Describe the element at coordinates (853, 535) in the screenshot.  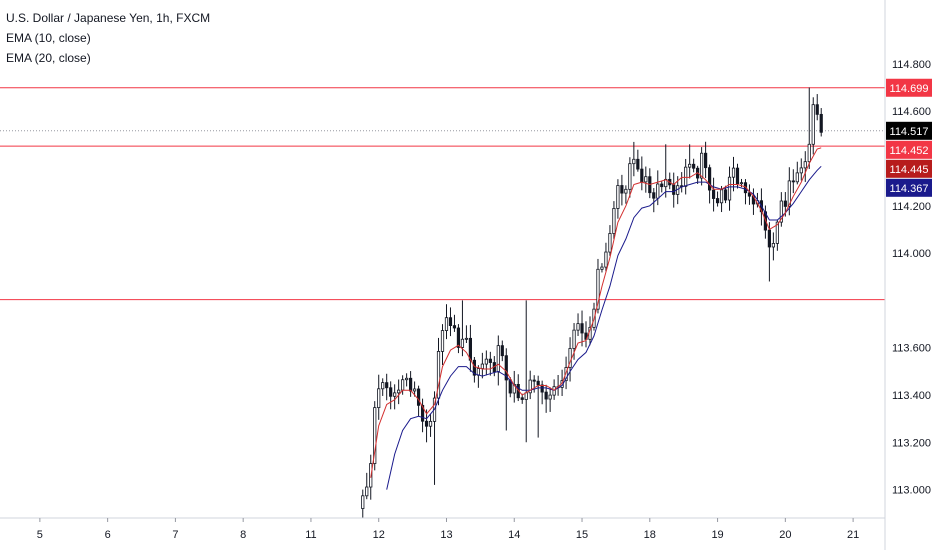
I see `time-tick-label: 21` at that location.